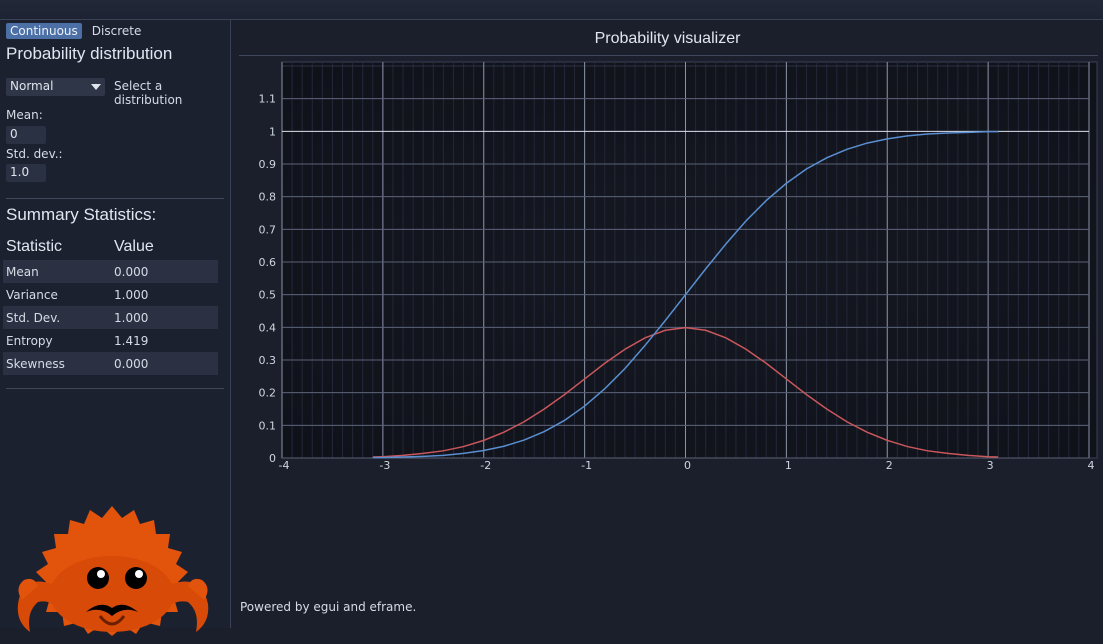 This screenshot has height=644, width=1103. I want to click on stat-name: Std. Dev., so click(33, 317).